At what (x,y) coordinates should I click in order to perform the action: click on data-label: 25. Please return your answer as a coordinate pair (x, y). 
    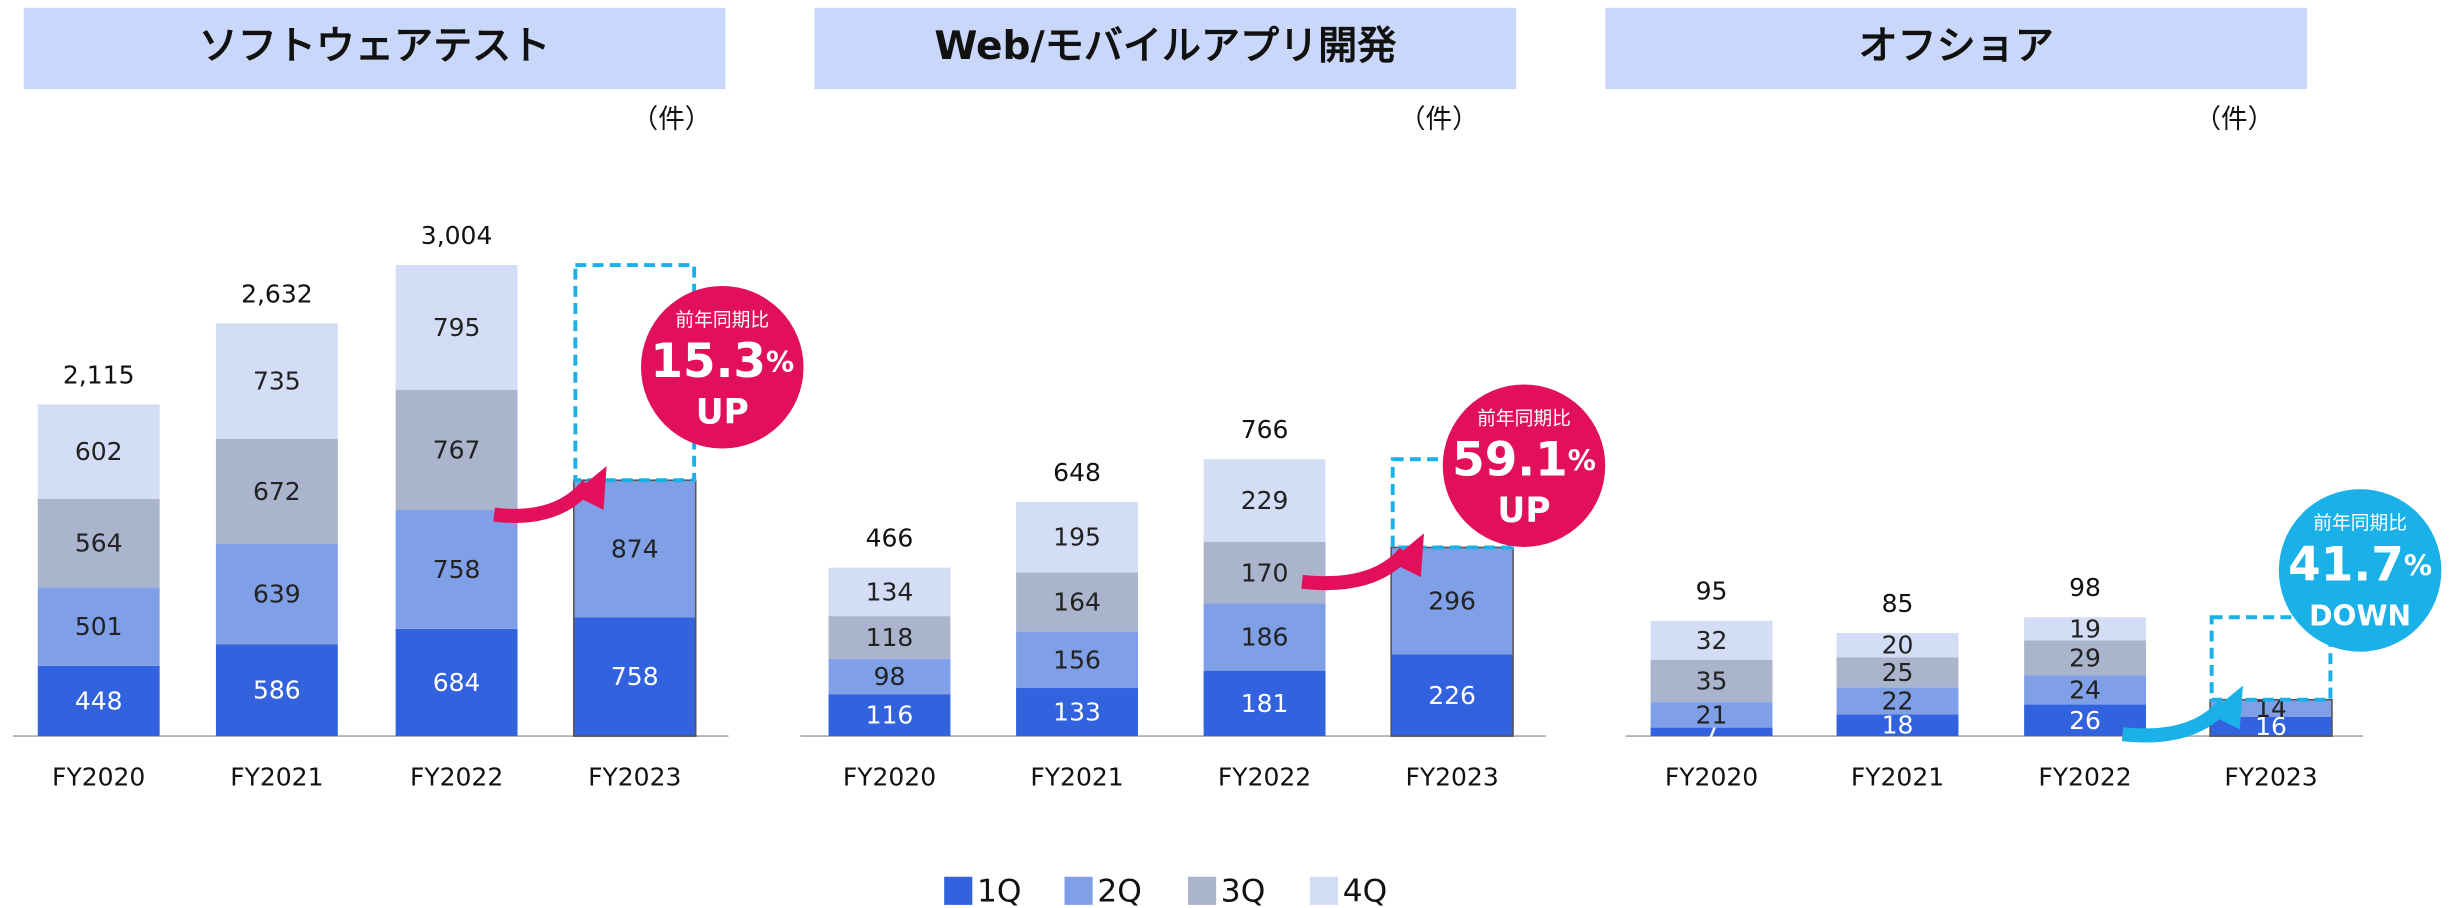
    Looking at the image, I should click on (1898, 672).